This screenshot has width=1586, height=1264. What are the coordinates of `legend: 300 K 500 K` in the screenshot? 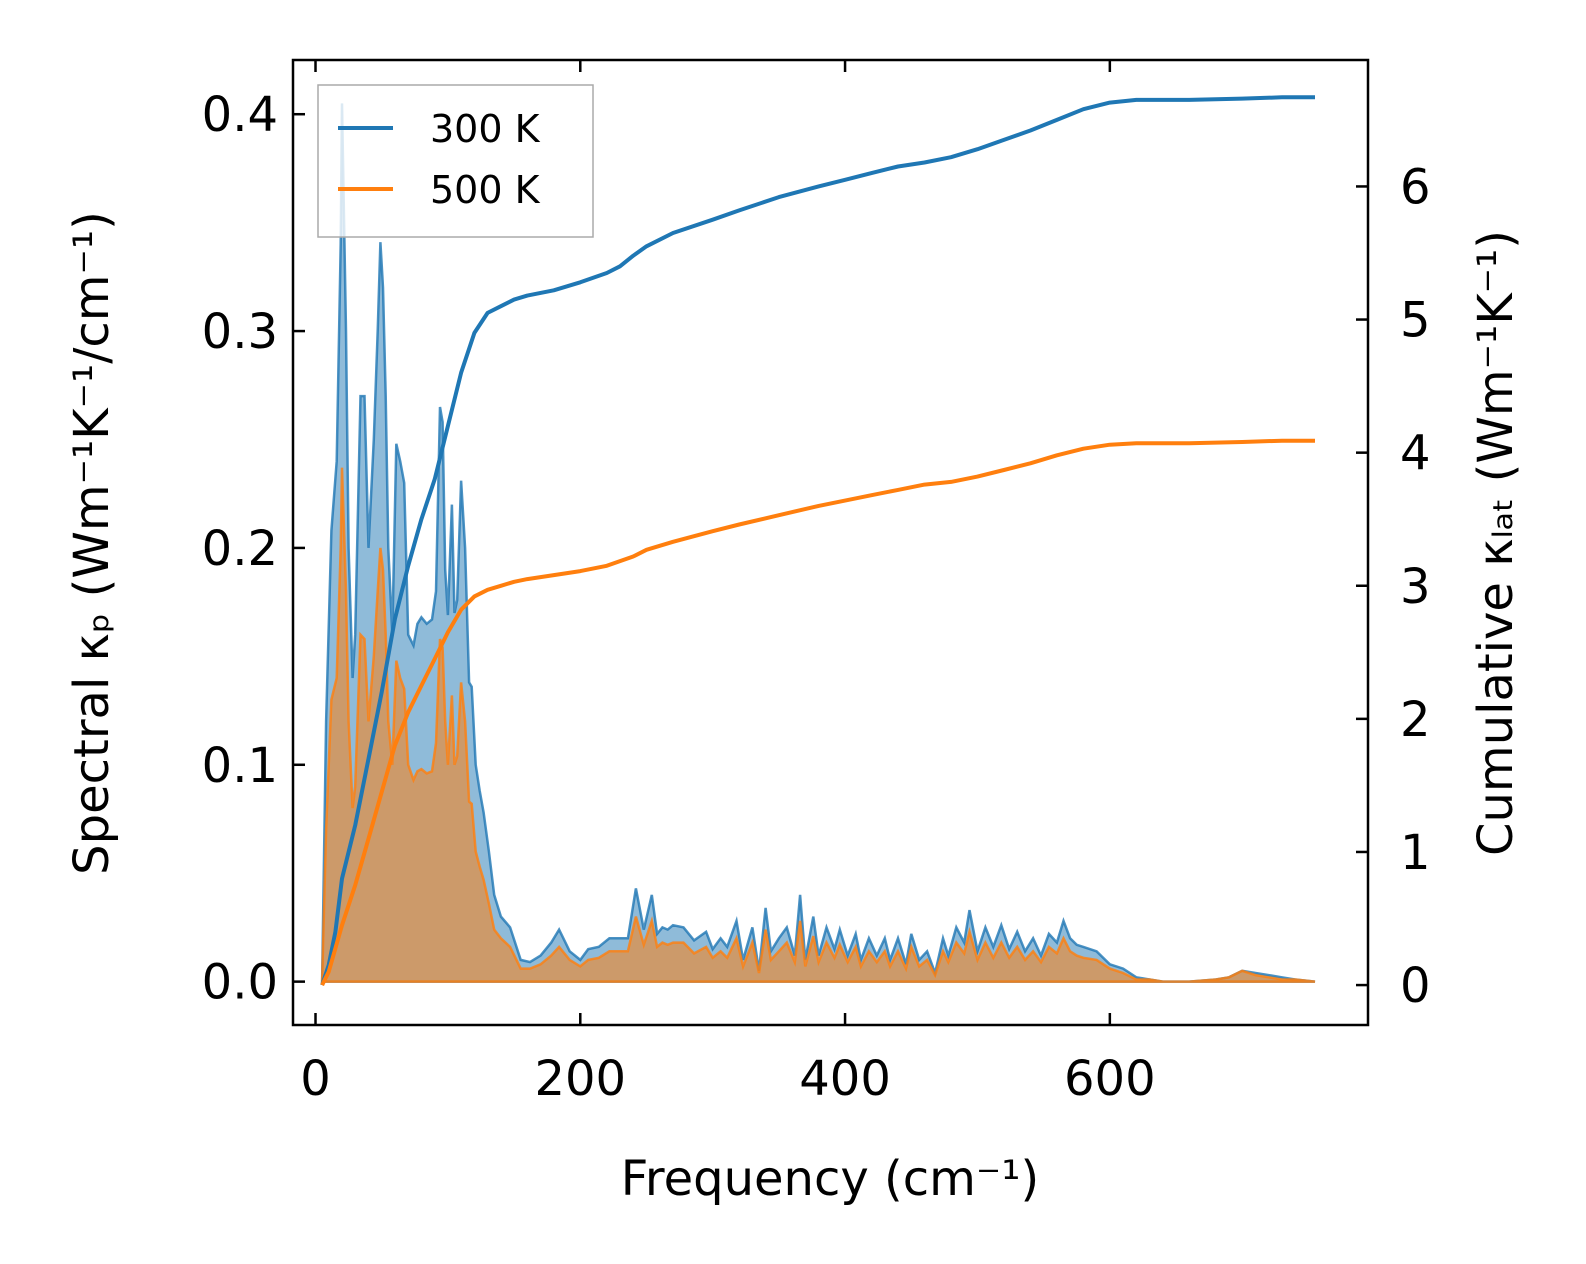 It's located at (455, 161).